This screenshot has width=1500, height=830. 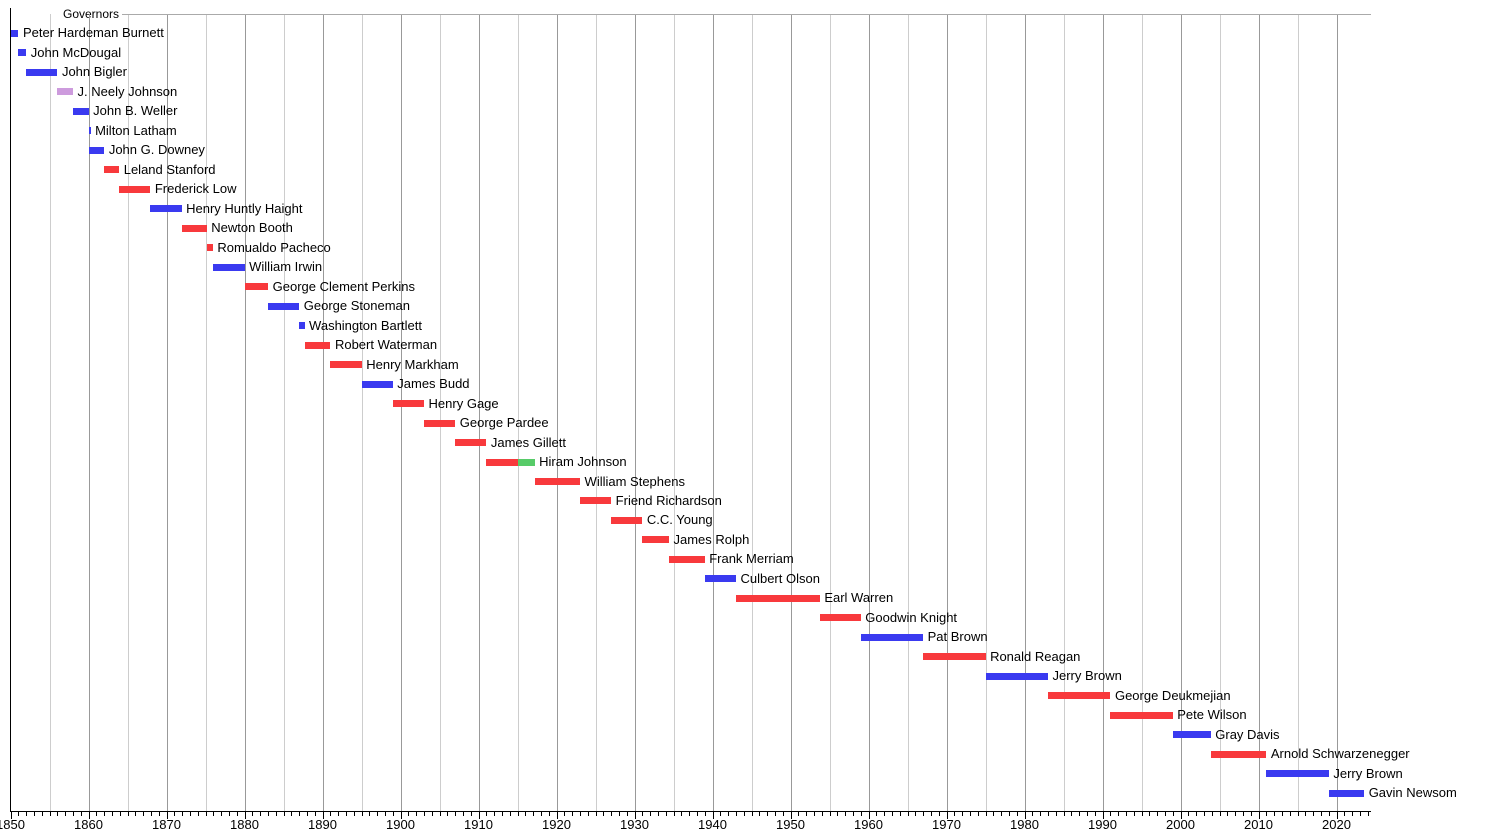 What do you see at coordinates (790, 823) in the screenshot?
I see `x-axis-year-label: 1950` at bounding box center [790, 823].